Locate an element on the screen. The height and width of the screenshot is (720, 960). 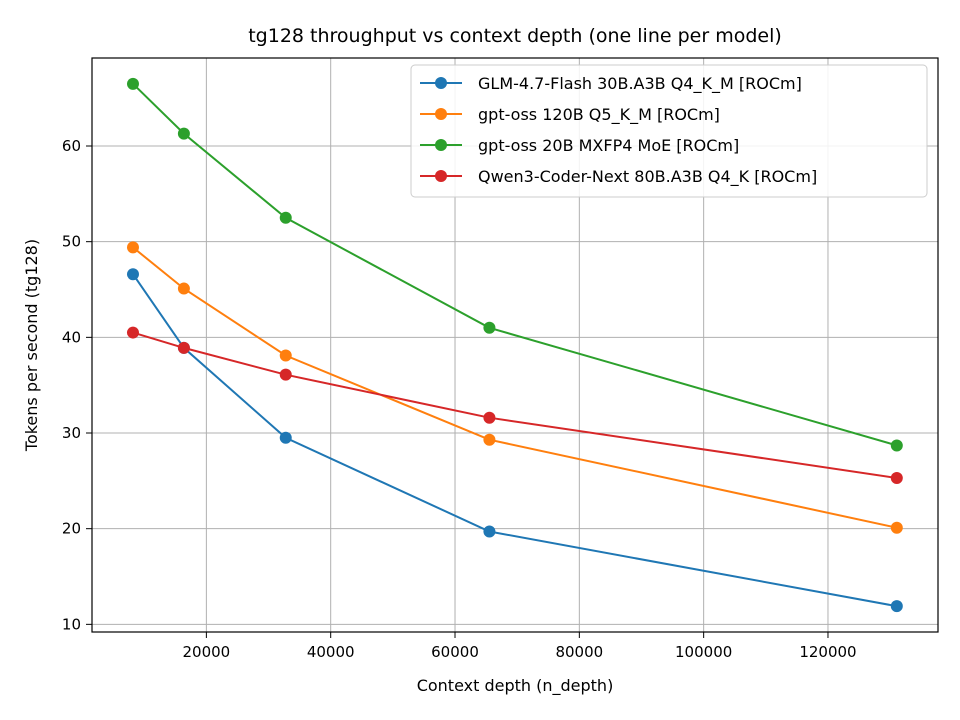
y-axis-label: Tokens per second (tg128) is located at coordinates (31, 345).